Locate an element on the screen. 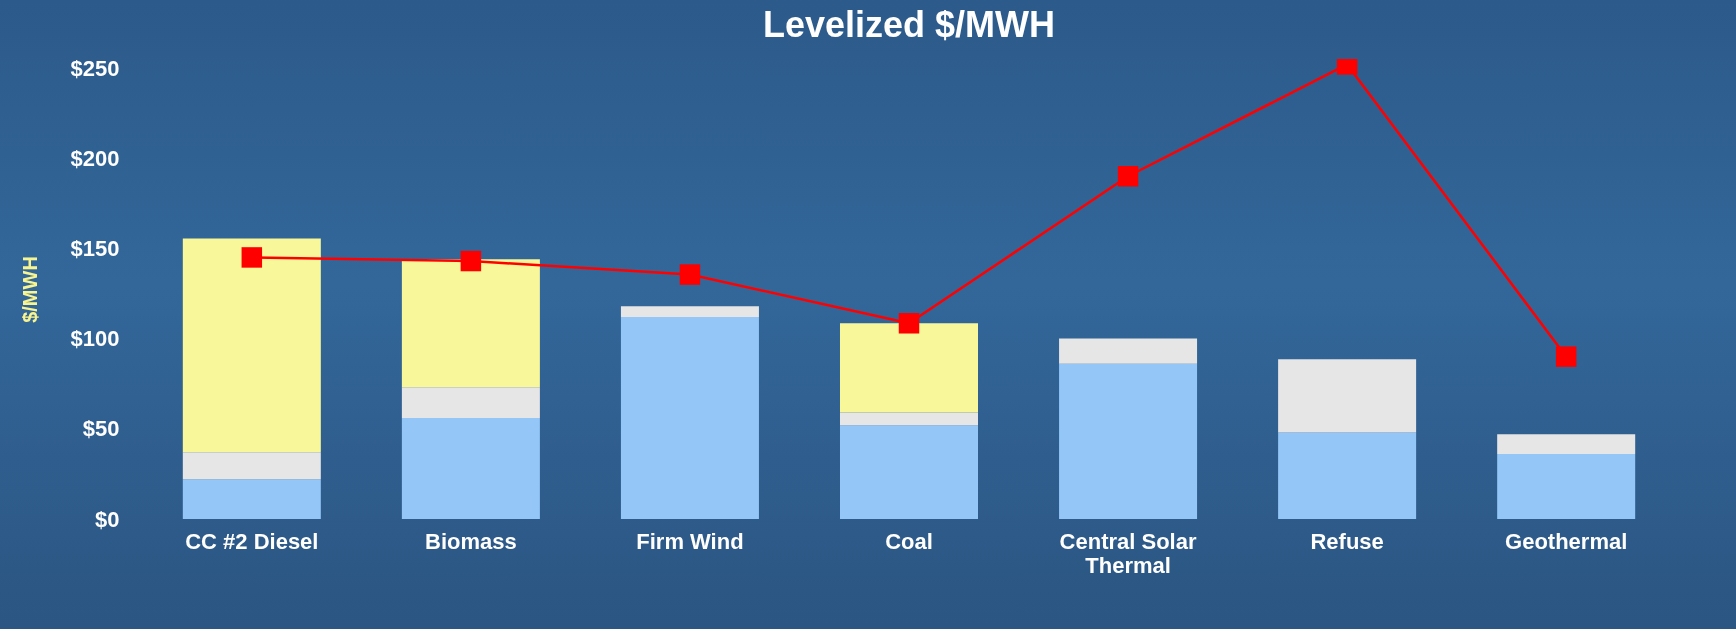  y-tick-label: $50 is located at coordinates (101, 429).